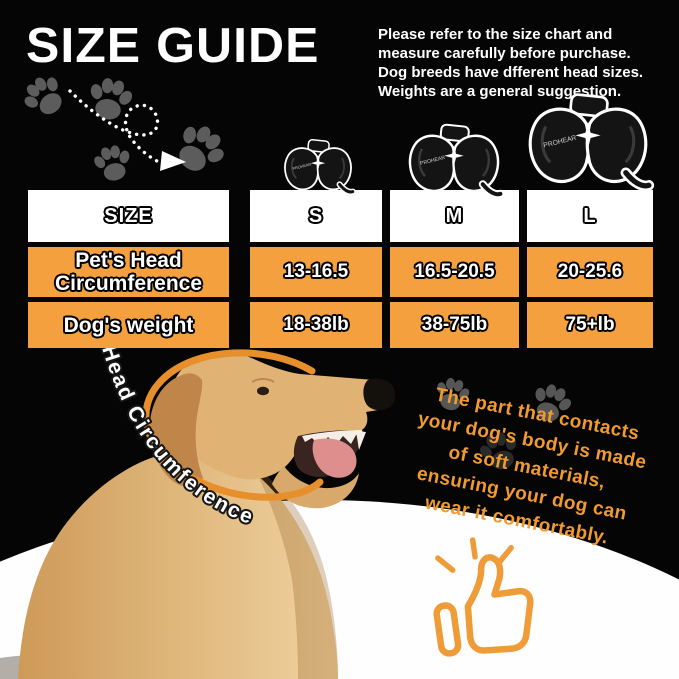 This screenshot has width=679, height=679. I want to click on column-label-m: M, so click(454, 215).